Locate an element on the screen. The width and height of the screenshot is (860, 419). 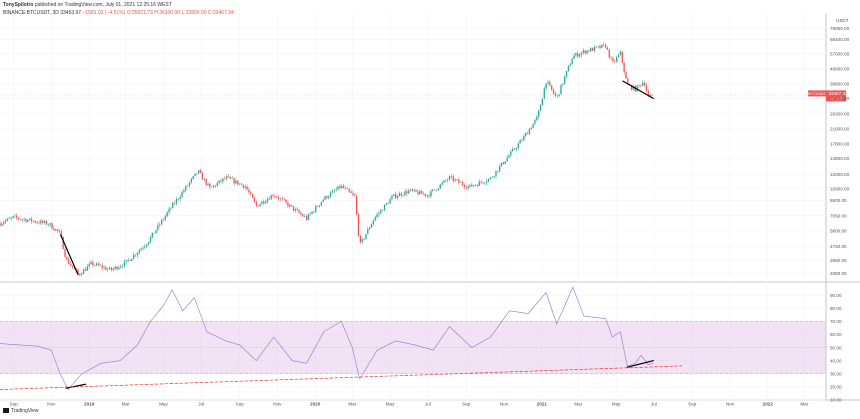
time-tick-label: 2019 is located at coordinates (89, 404).